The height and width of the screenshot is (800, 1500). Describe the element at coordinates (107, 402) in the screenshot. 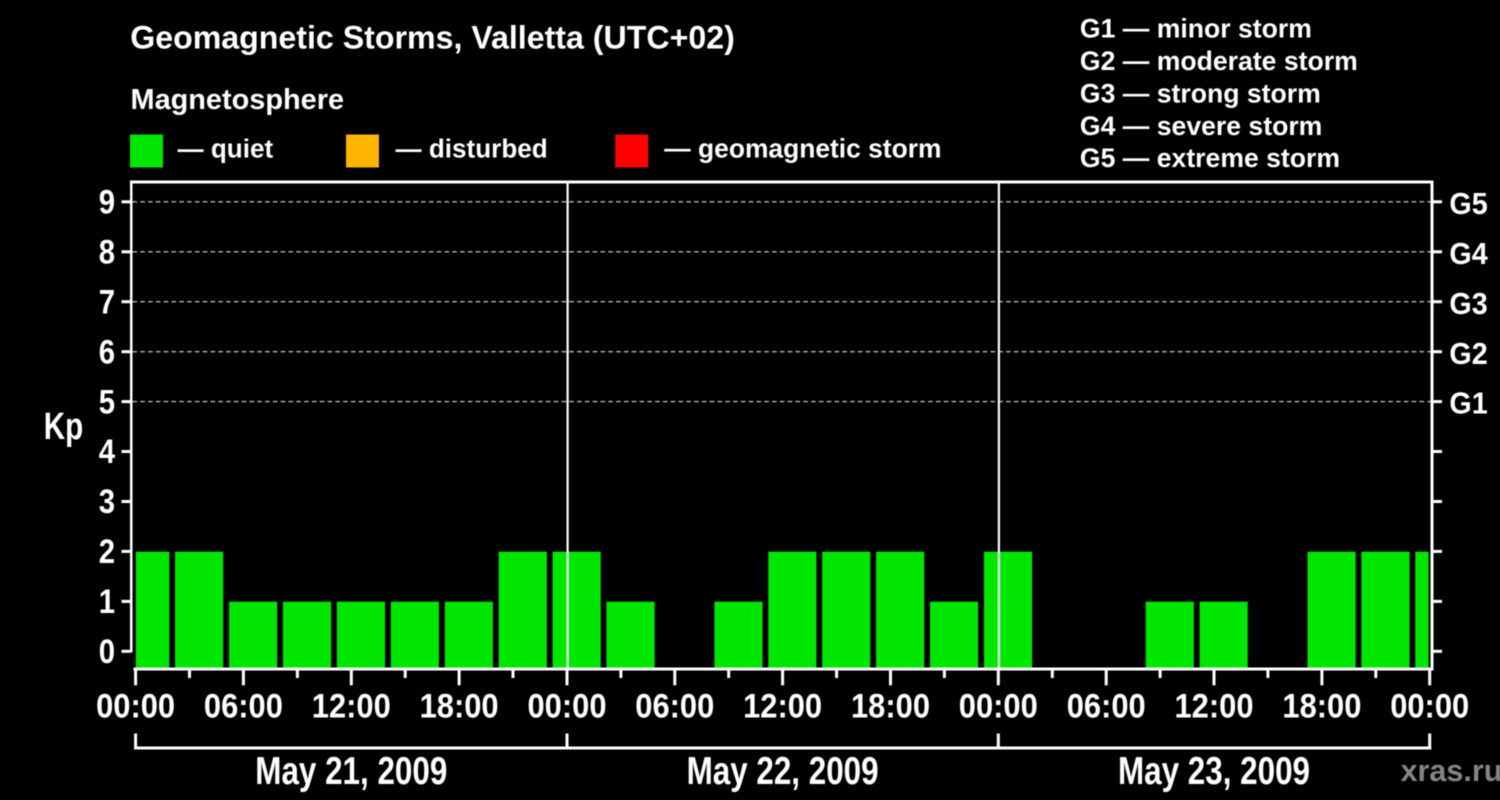

I see `svg-text: 5` at that location.